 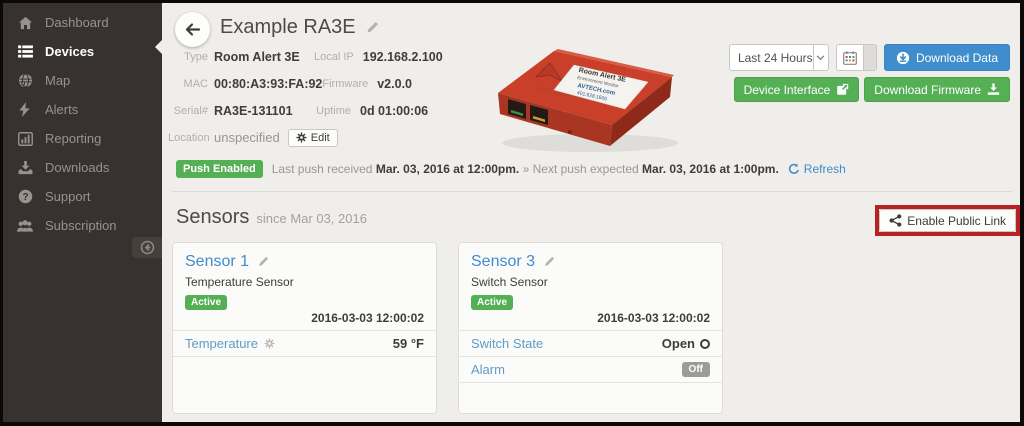 What do you see at coordinates (82, 80) in the screenshot?
I see `sidebar-item-map: Map` at bounding box center [82, 80].